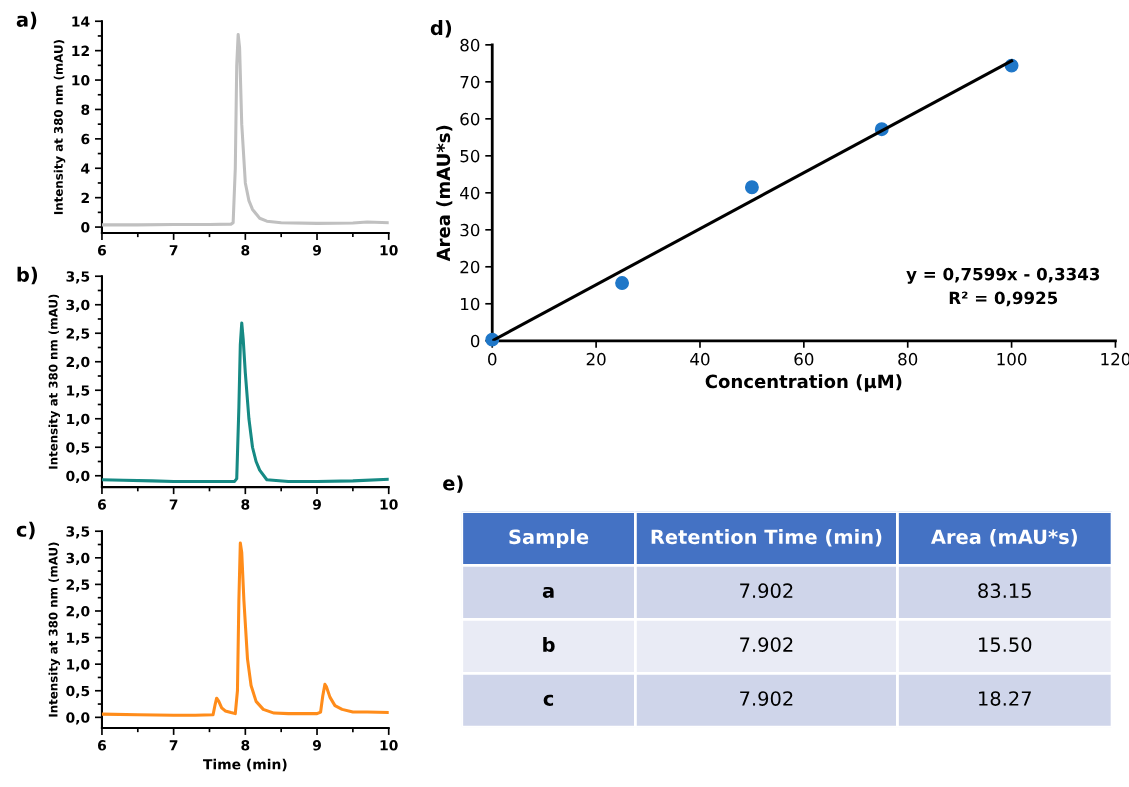 This screenshot has height=787, width=1129. Describe the element at coordinates (444, 193) in the screenshot. I see `y-axis-title: Area (mAU*s)` at that location.